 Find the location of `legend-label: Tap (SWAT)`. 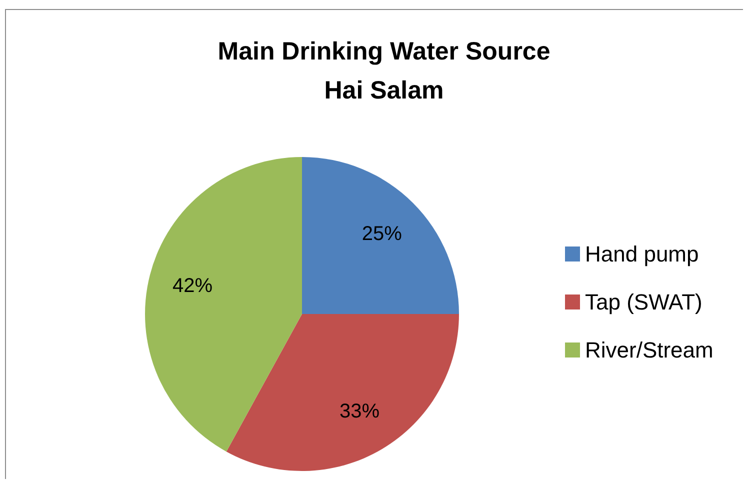

legend-label: Tap (SWAT) is located at coordinates (643, 302).